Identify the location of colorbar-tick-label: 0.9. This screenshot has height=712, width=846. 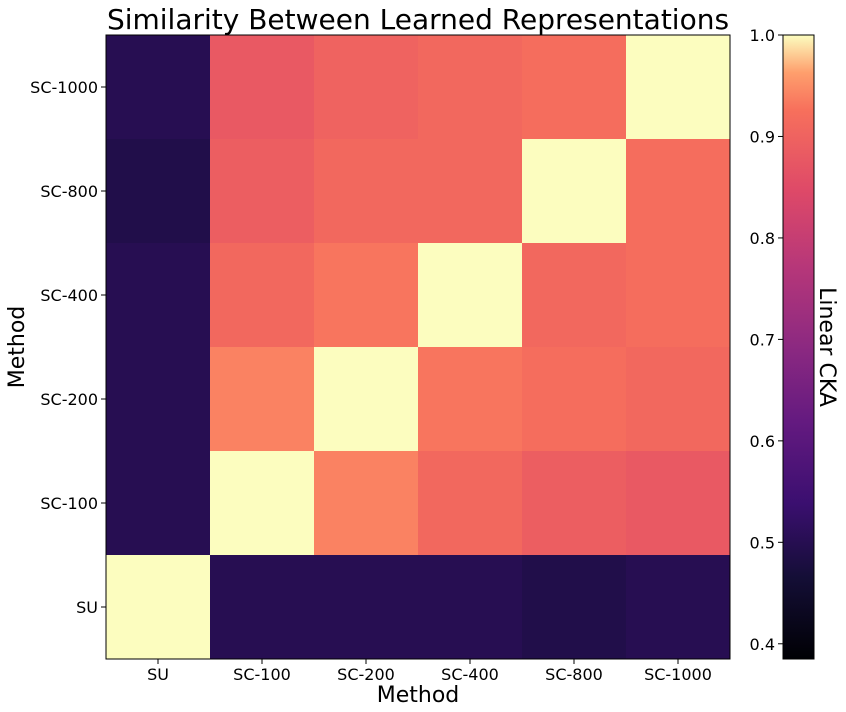
(762, 136).